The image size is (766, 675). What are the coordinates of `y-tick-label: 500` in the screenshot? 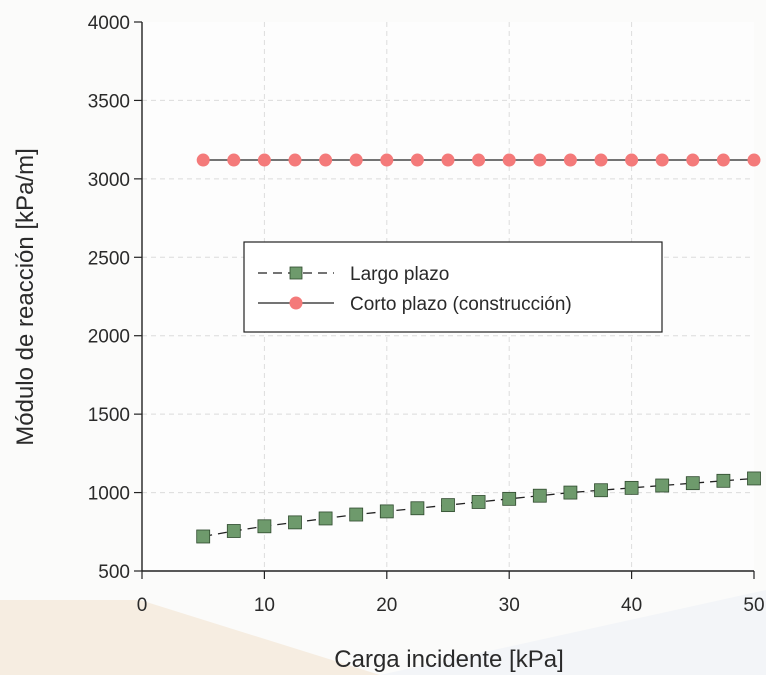 It's located at (114, 572).